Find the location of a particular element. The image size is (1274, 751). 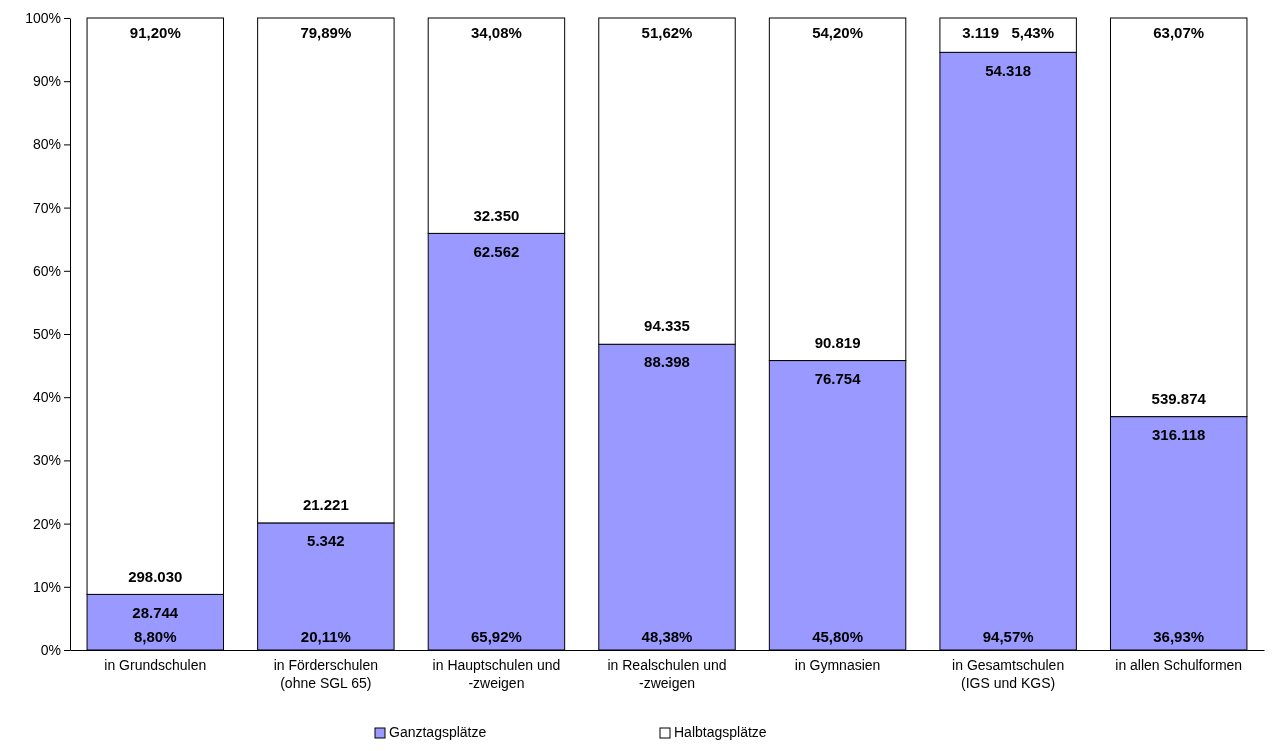

y-tick-label: 40% is located at coordinates (46, 397).